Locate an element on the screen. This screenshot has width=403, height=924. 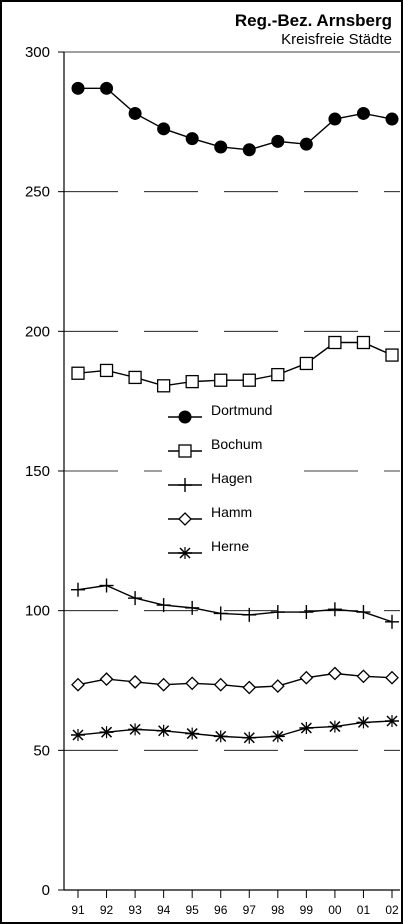
x-tick-label: 99 is located at coordinates (307, 910).